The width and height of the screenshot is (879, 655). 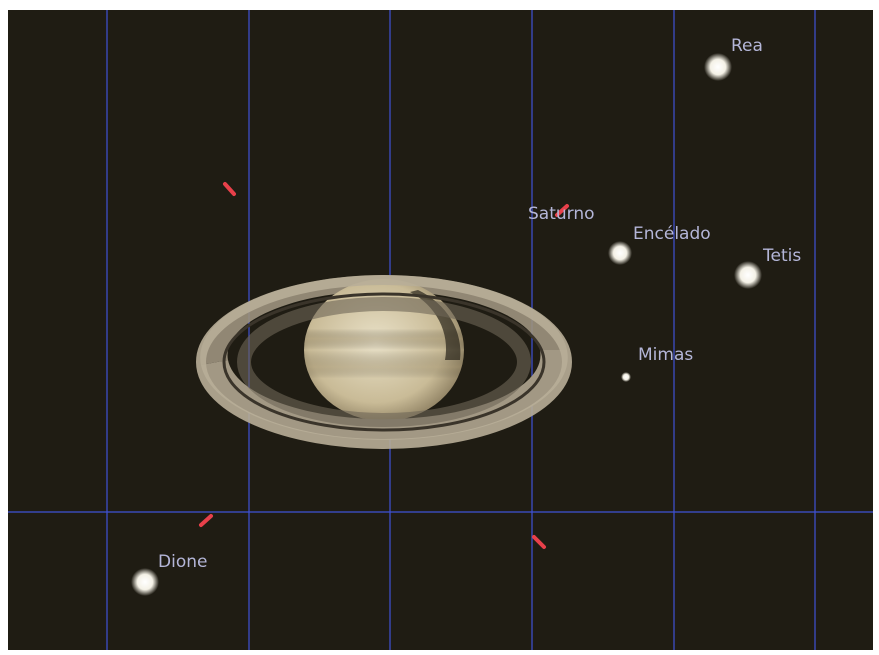 I want to click on object-label: Encélado, so click(x=672, y=234).